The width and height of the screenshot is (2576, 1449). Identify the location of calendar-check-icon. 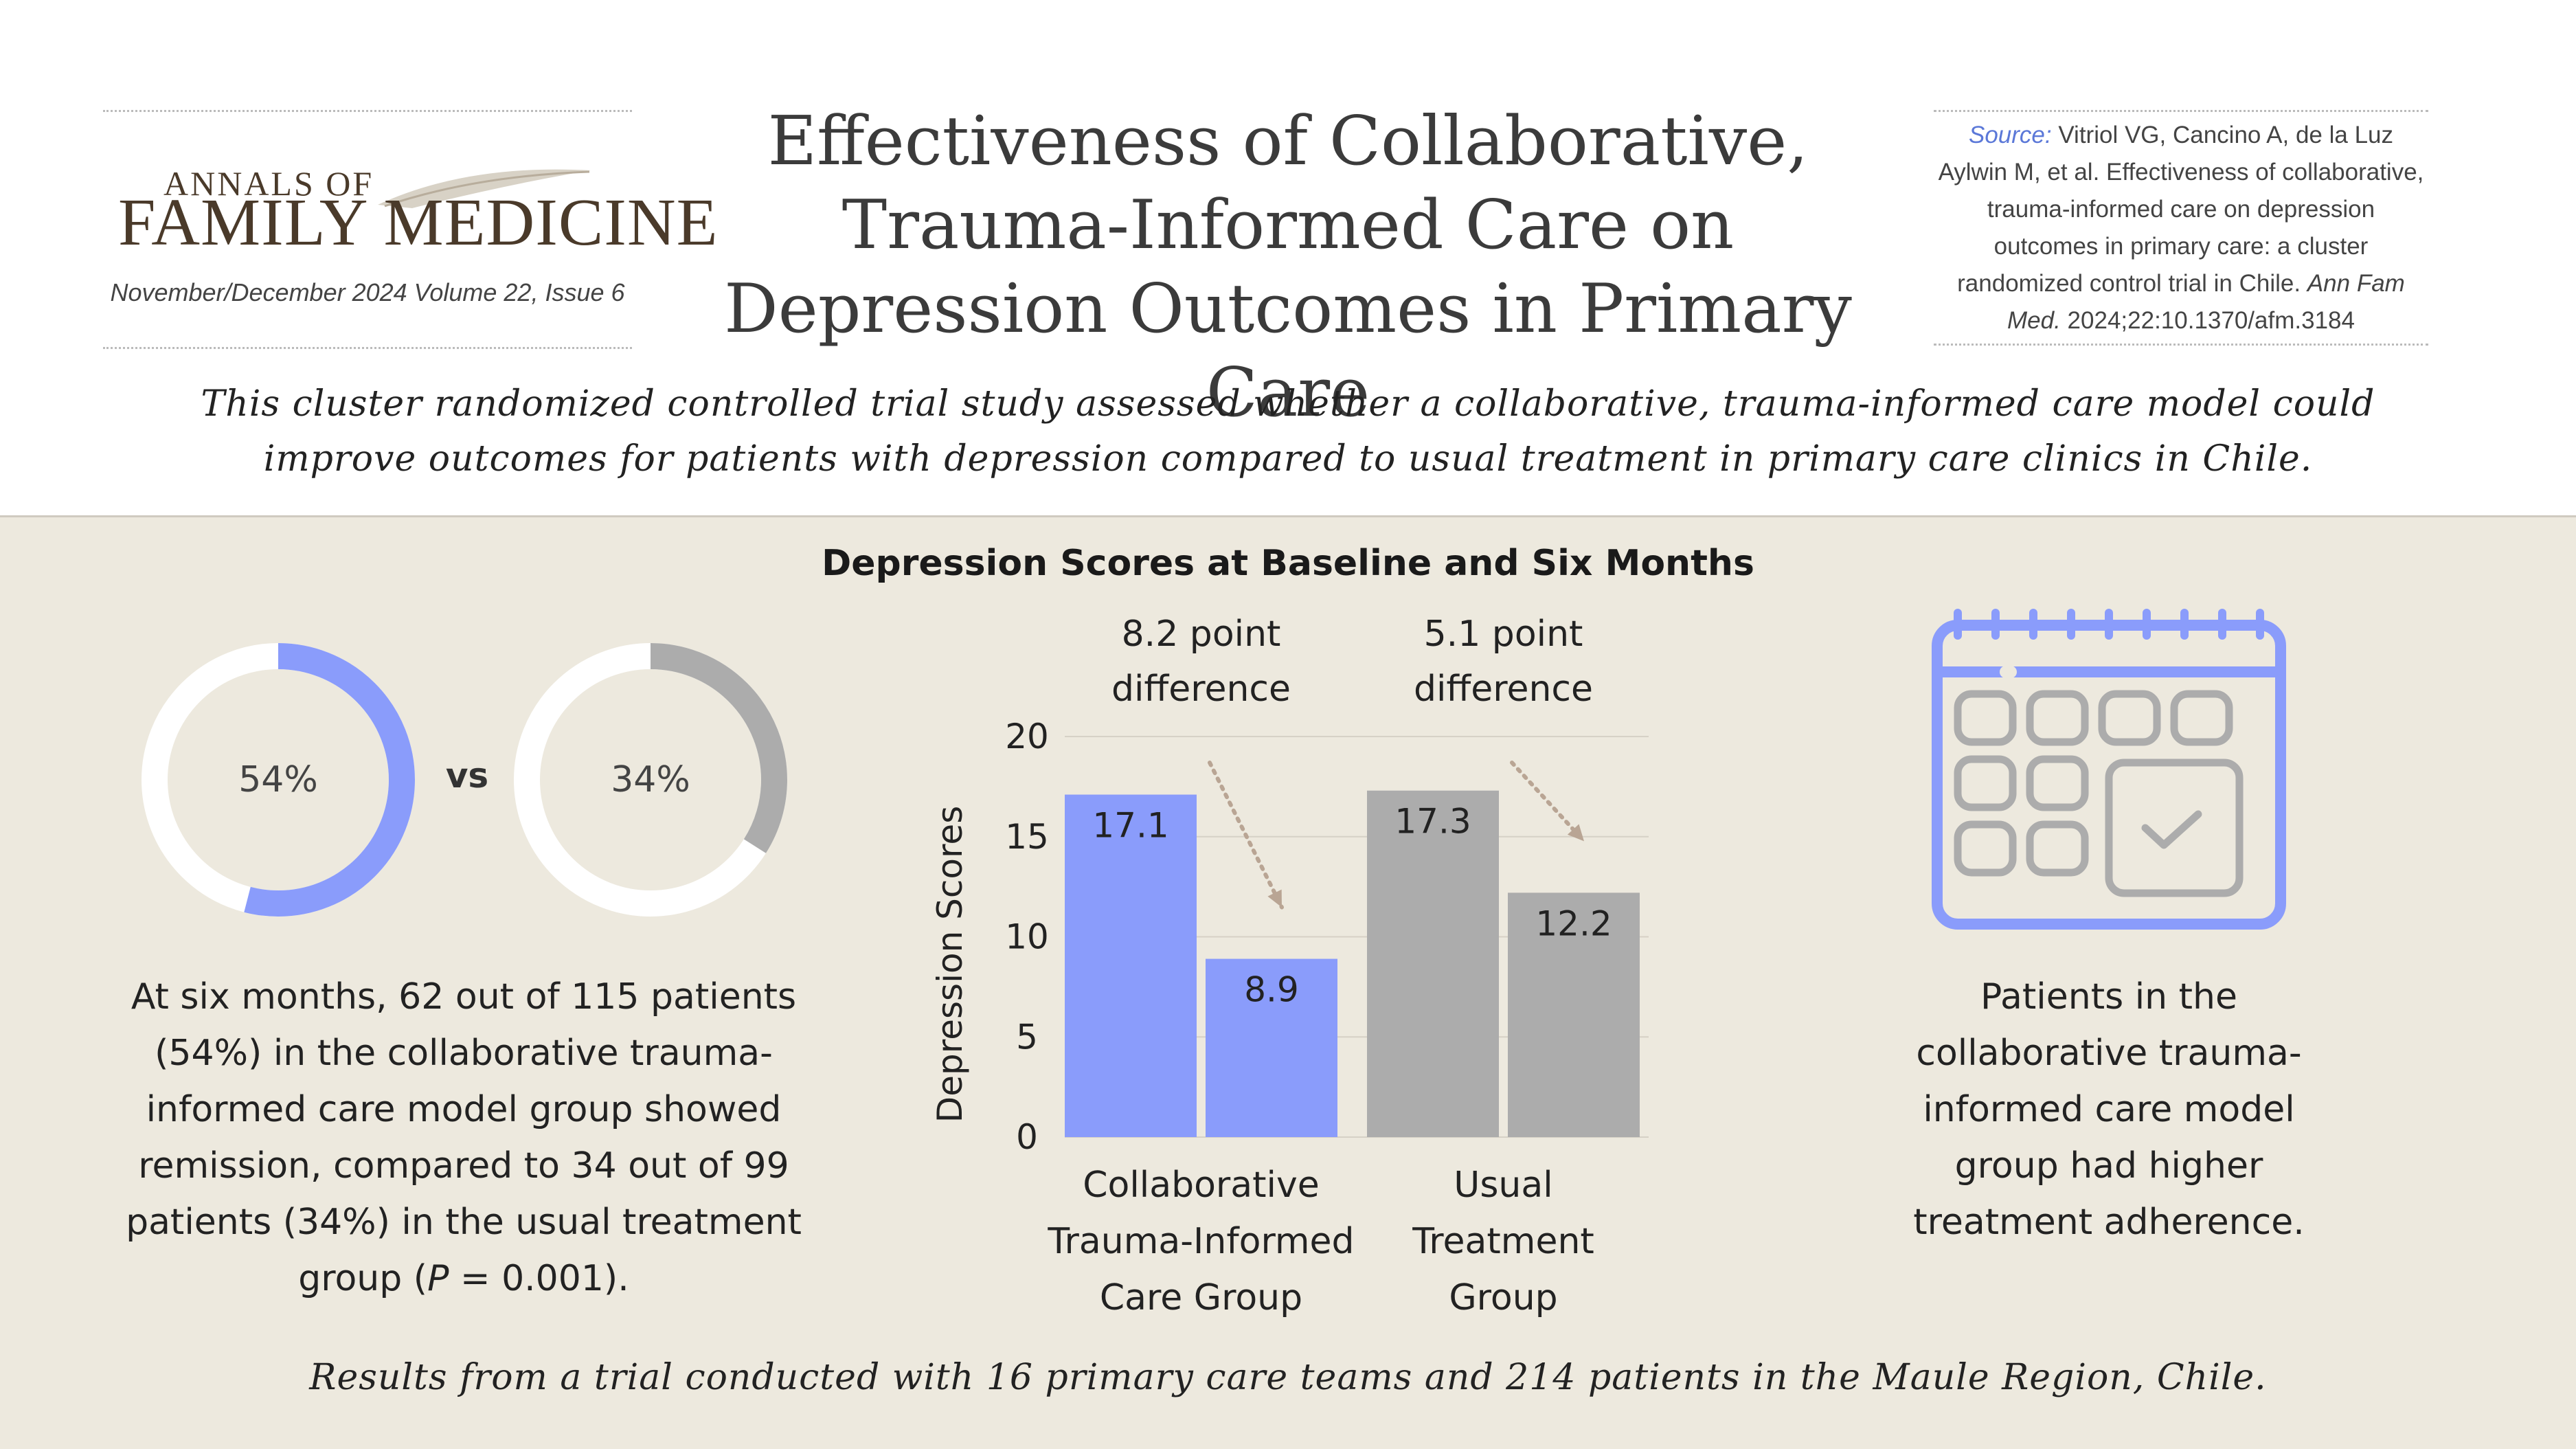
(2109, 769).